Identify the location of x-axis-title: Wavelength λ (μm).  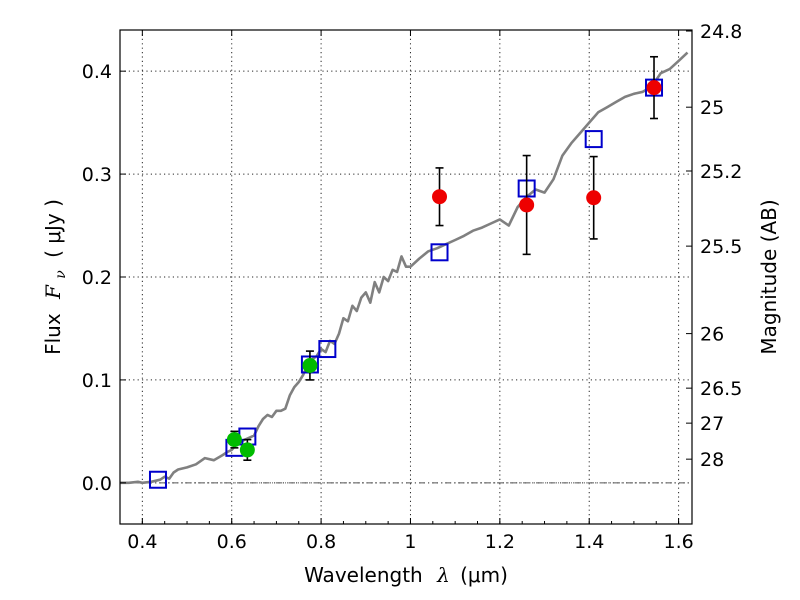
(406, 575).